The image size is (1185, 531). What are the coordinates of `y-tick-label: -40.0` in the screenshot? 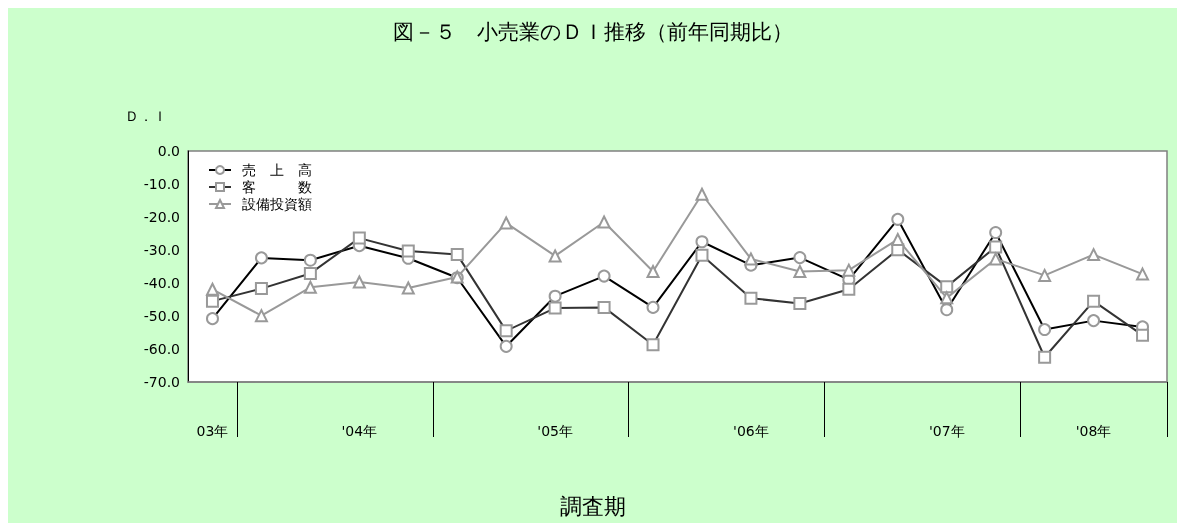 It's located at (161, 283).